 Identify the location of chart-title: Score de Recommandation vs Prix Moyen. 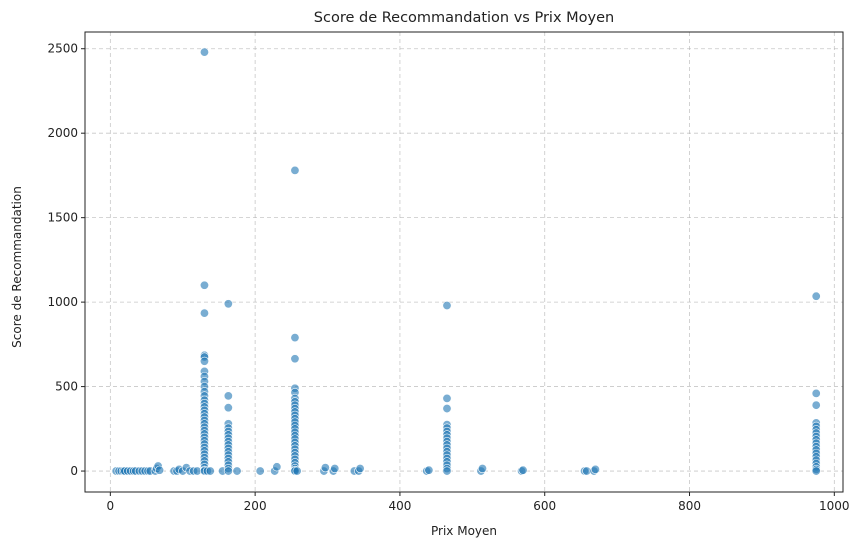
(464, 18).